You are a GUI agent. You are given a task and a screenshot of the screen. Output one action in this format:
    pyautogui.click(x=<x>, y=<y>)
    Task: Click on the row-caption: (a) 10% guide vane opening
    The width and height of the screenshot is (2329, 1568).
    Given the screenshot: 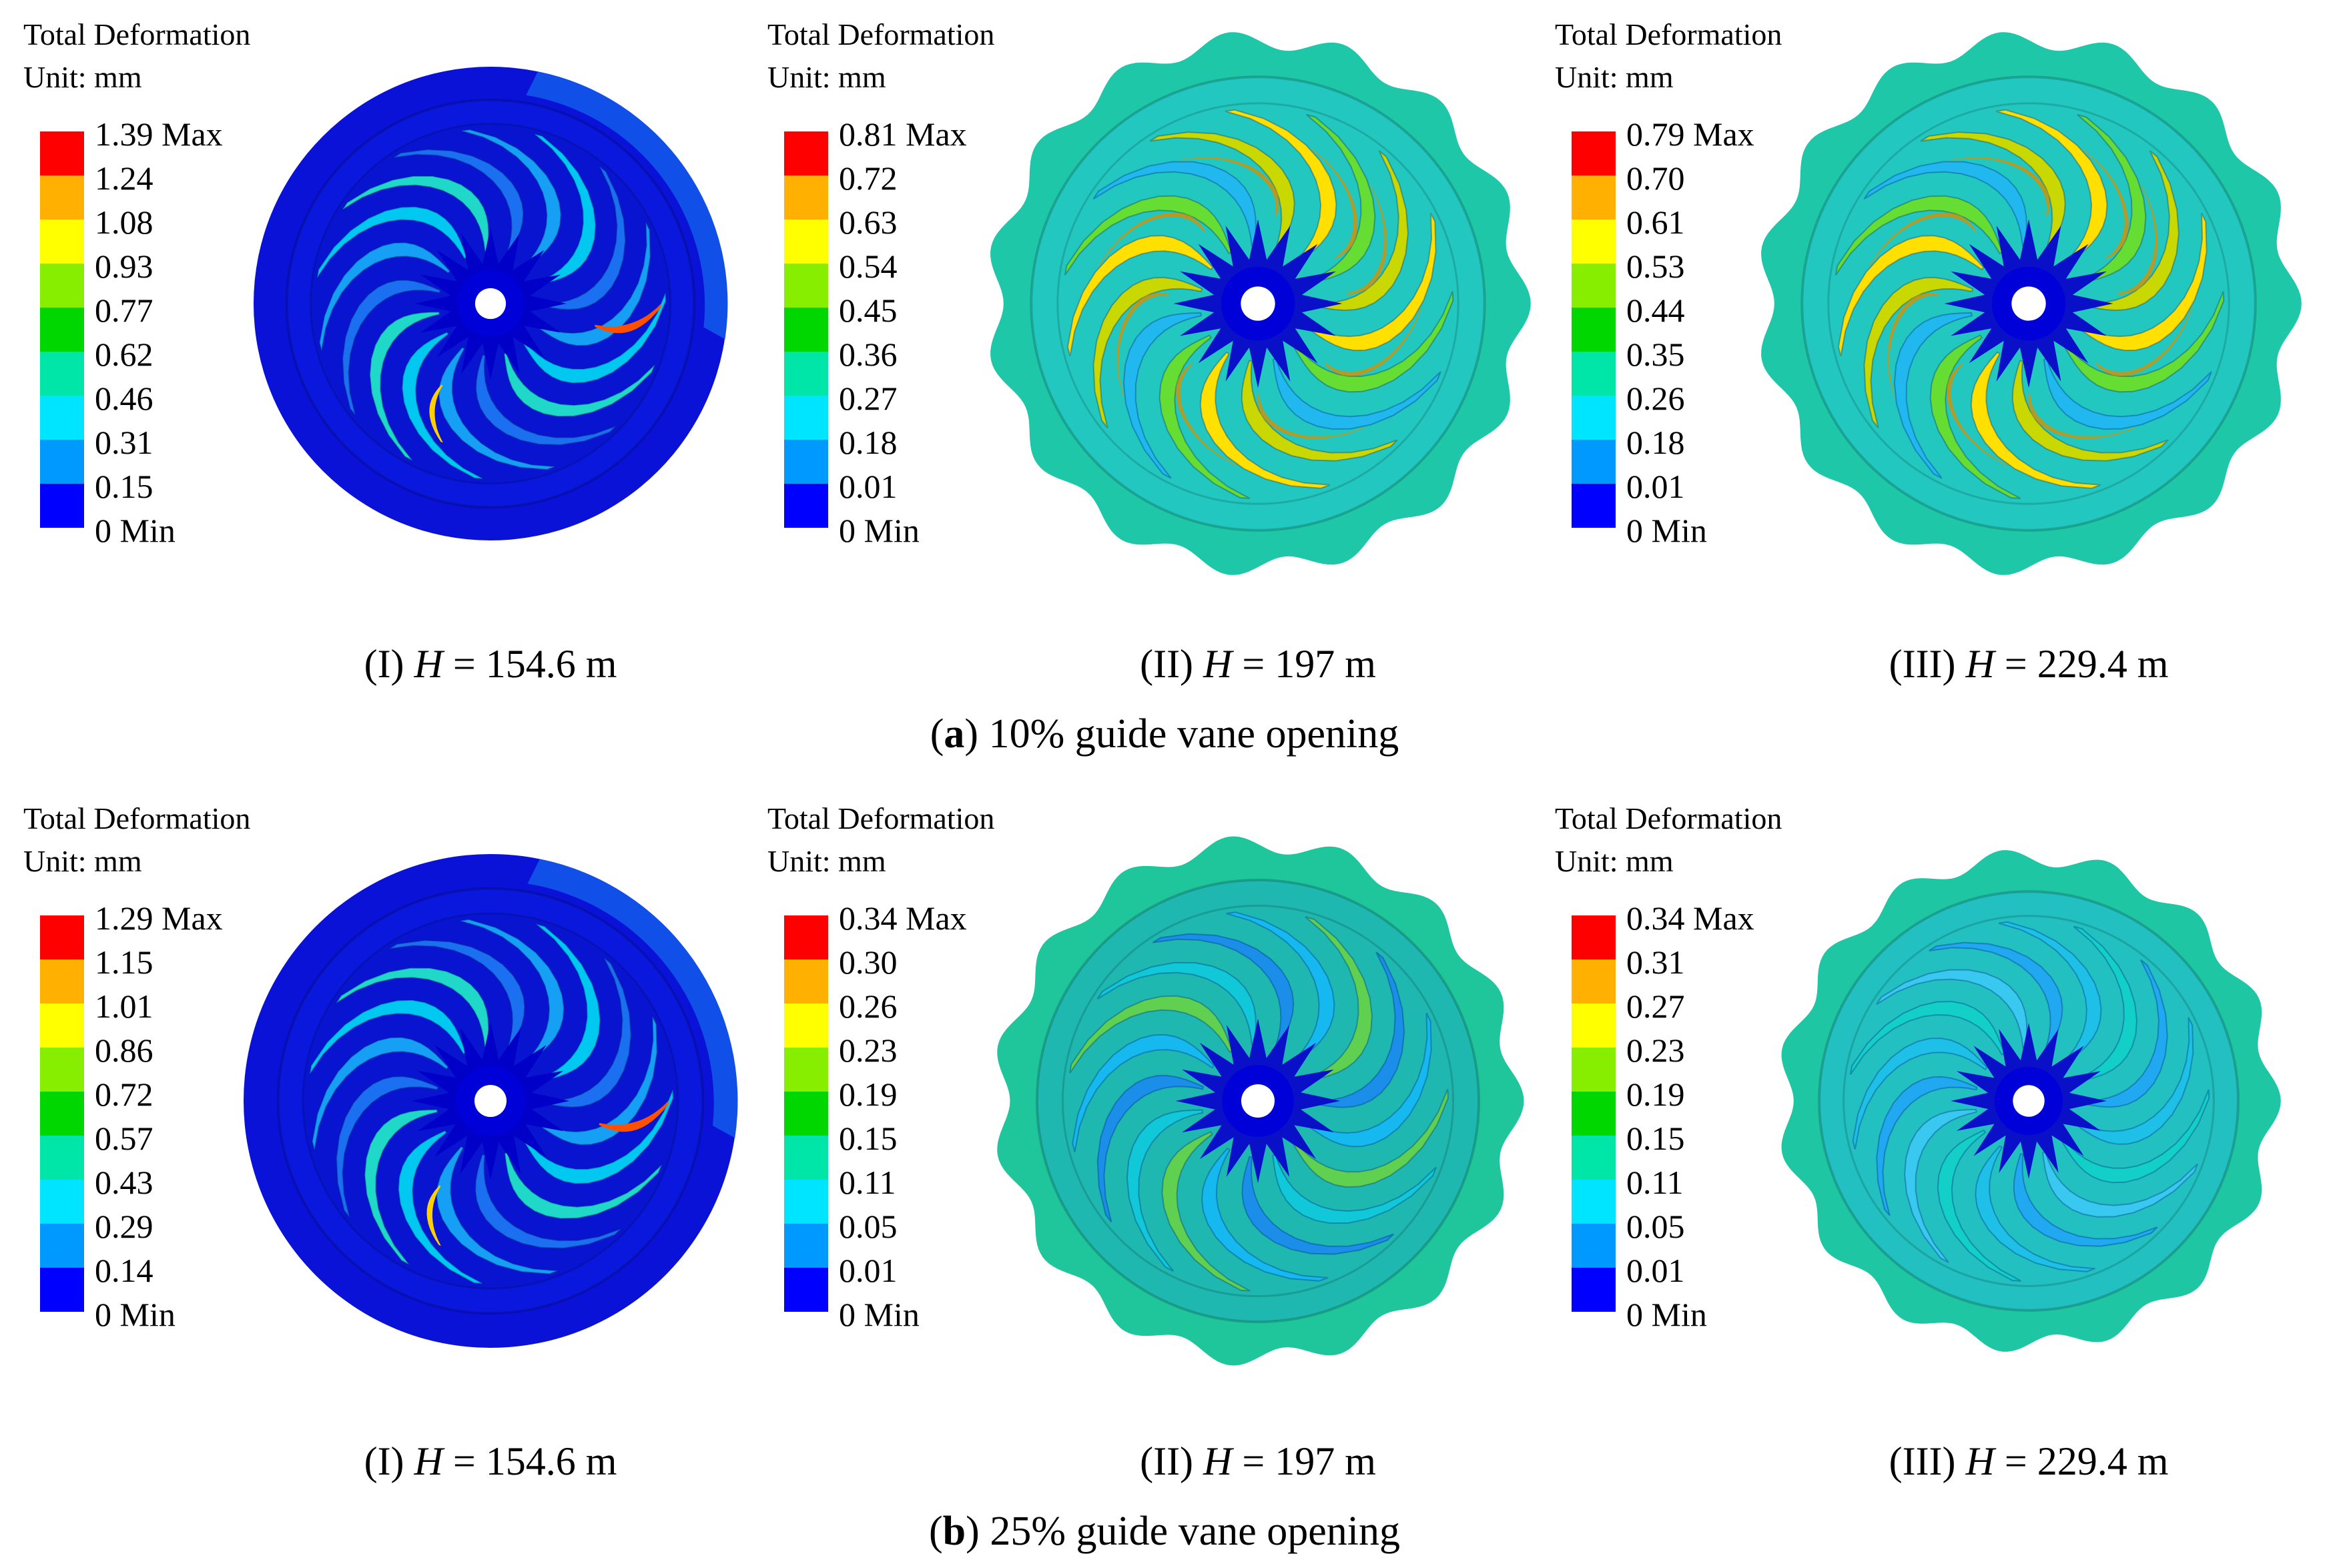 What is the action you would take?
    pyautogui.click(x=1164, y=734)
    